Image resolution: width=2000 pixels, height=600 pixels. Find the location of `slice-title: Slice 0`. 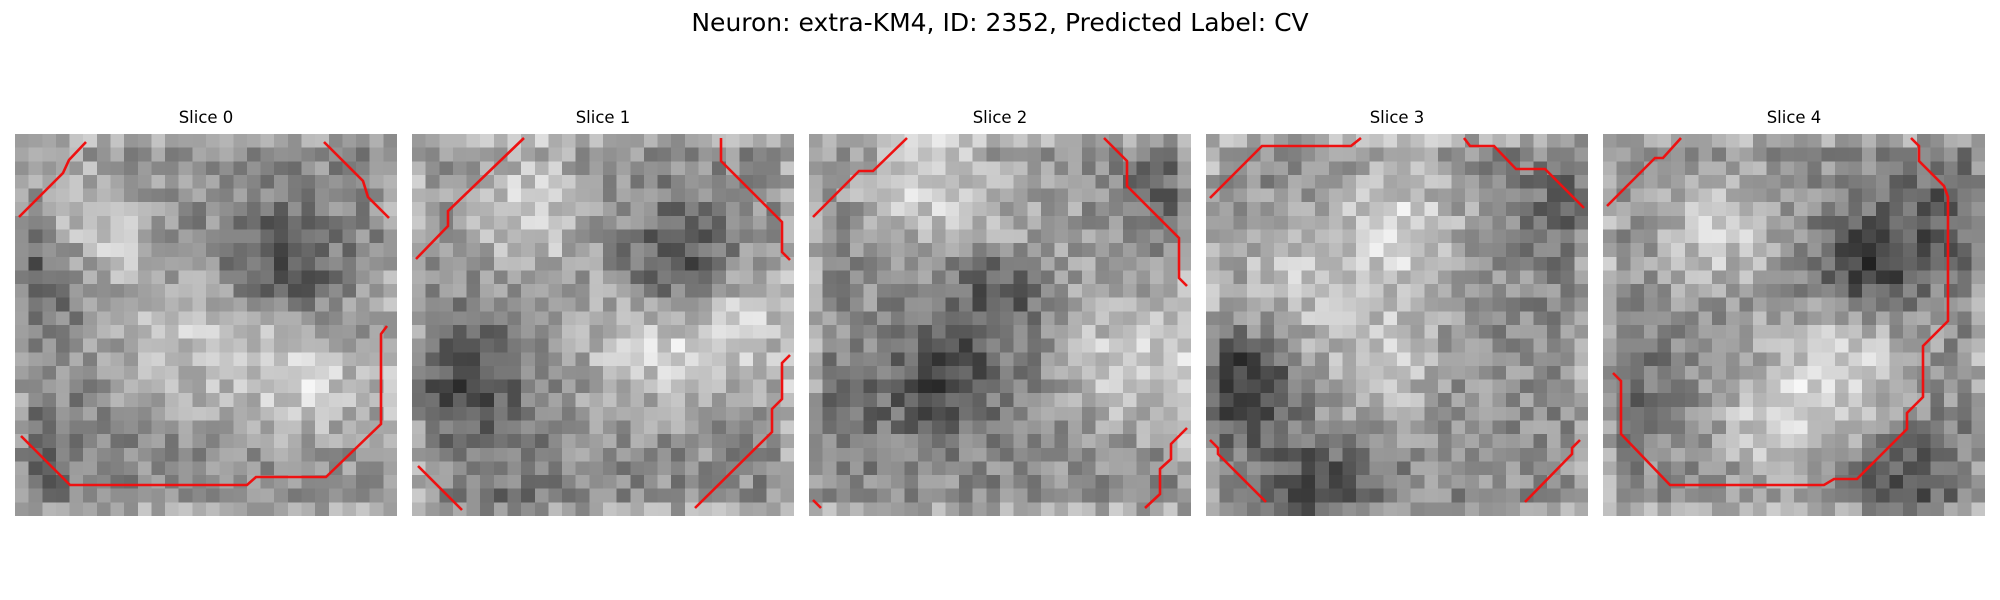

slice-title: Slice 0 is located at coordinates (206, 117).